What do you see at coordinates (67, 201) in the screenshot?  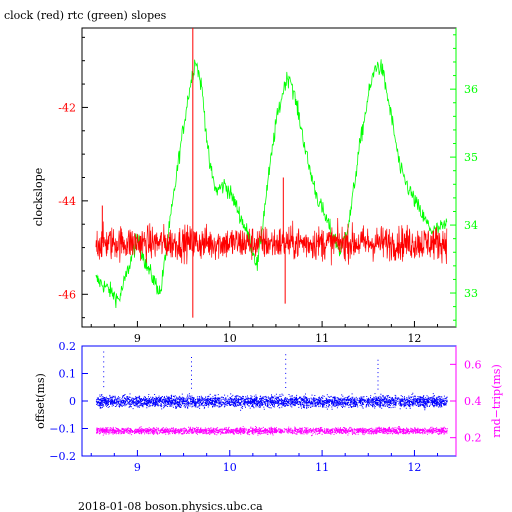 I see `top-y-tick-label: -44` at bounding box center [67, 201].